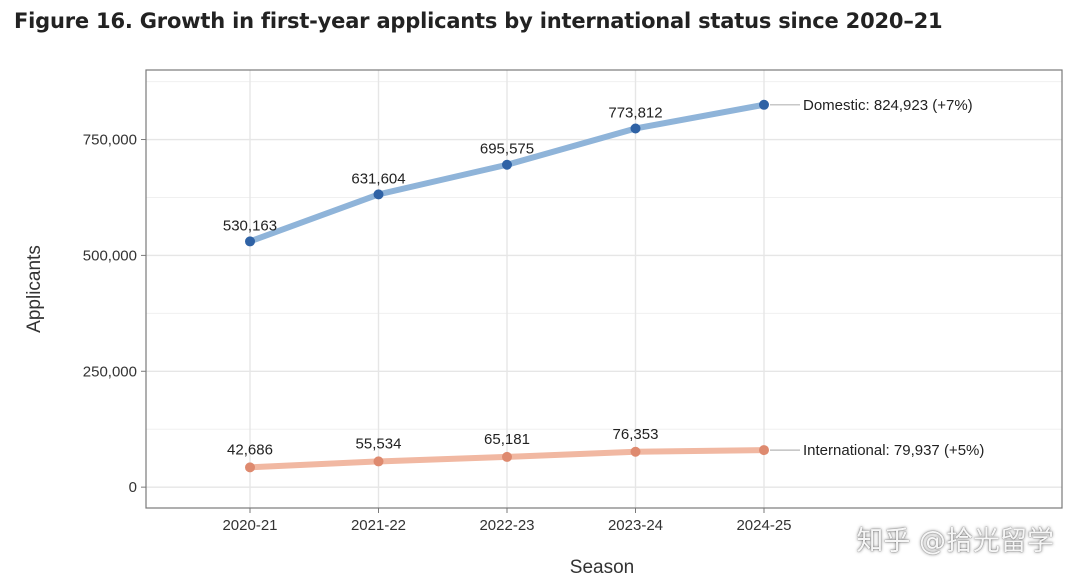  What do you see at coordinates (507, 149) in the screenshot?
I see `domestic-value-label: 695,575` at bounding box center [507, 149].